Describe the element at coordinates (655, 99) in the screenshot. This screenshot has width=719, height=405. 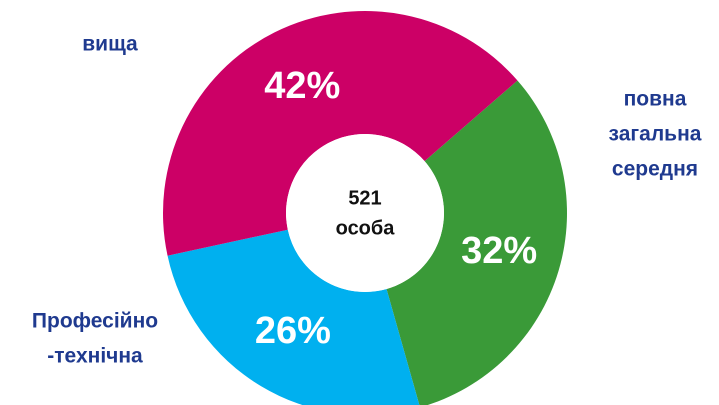
I see `category-label: повна` at that location.